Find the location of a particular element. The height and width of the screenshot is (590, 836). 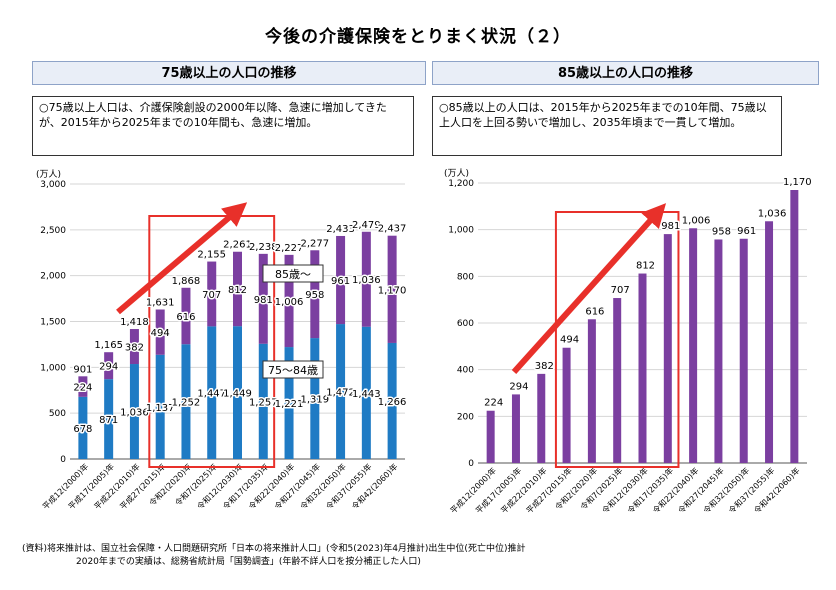

data-label-total: 2,479 is located at coordinates (366, 225).